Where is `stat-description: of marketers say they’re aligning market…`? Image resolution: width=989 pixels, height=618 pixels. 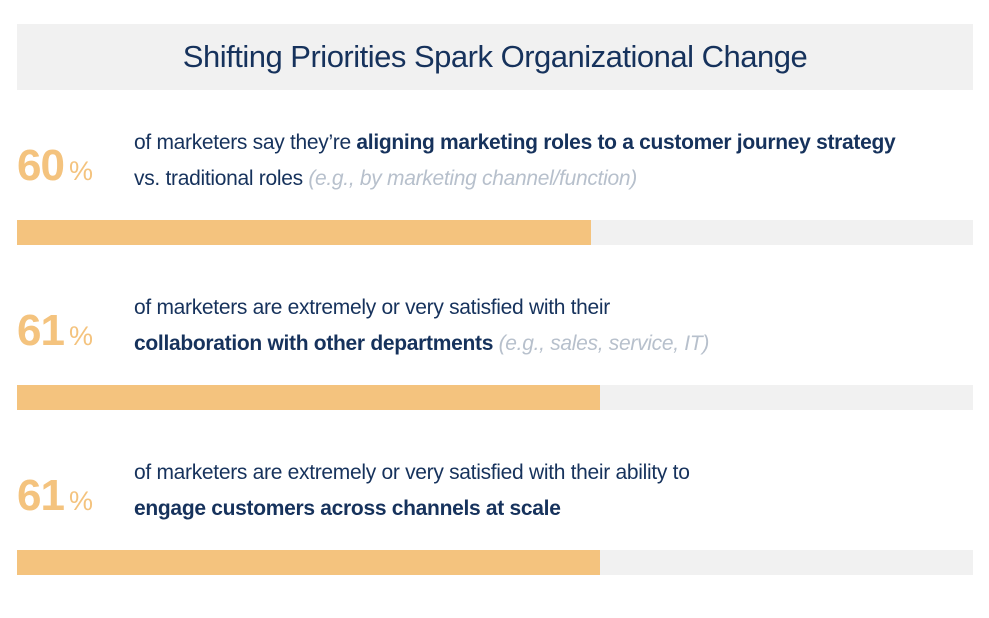 stat-description: of marketers say they’re aligning market… is located at coordinates (559, 161).